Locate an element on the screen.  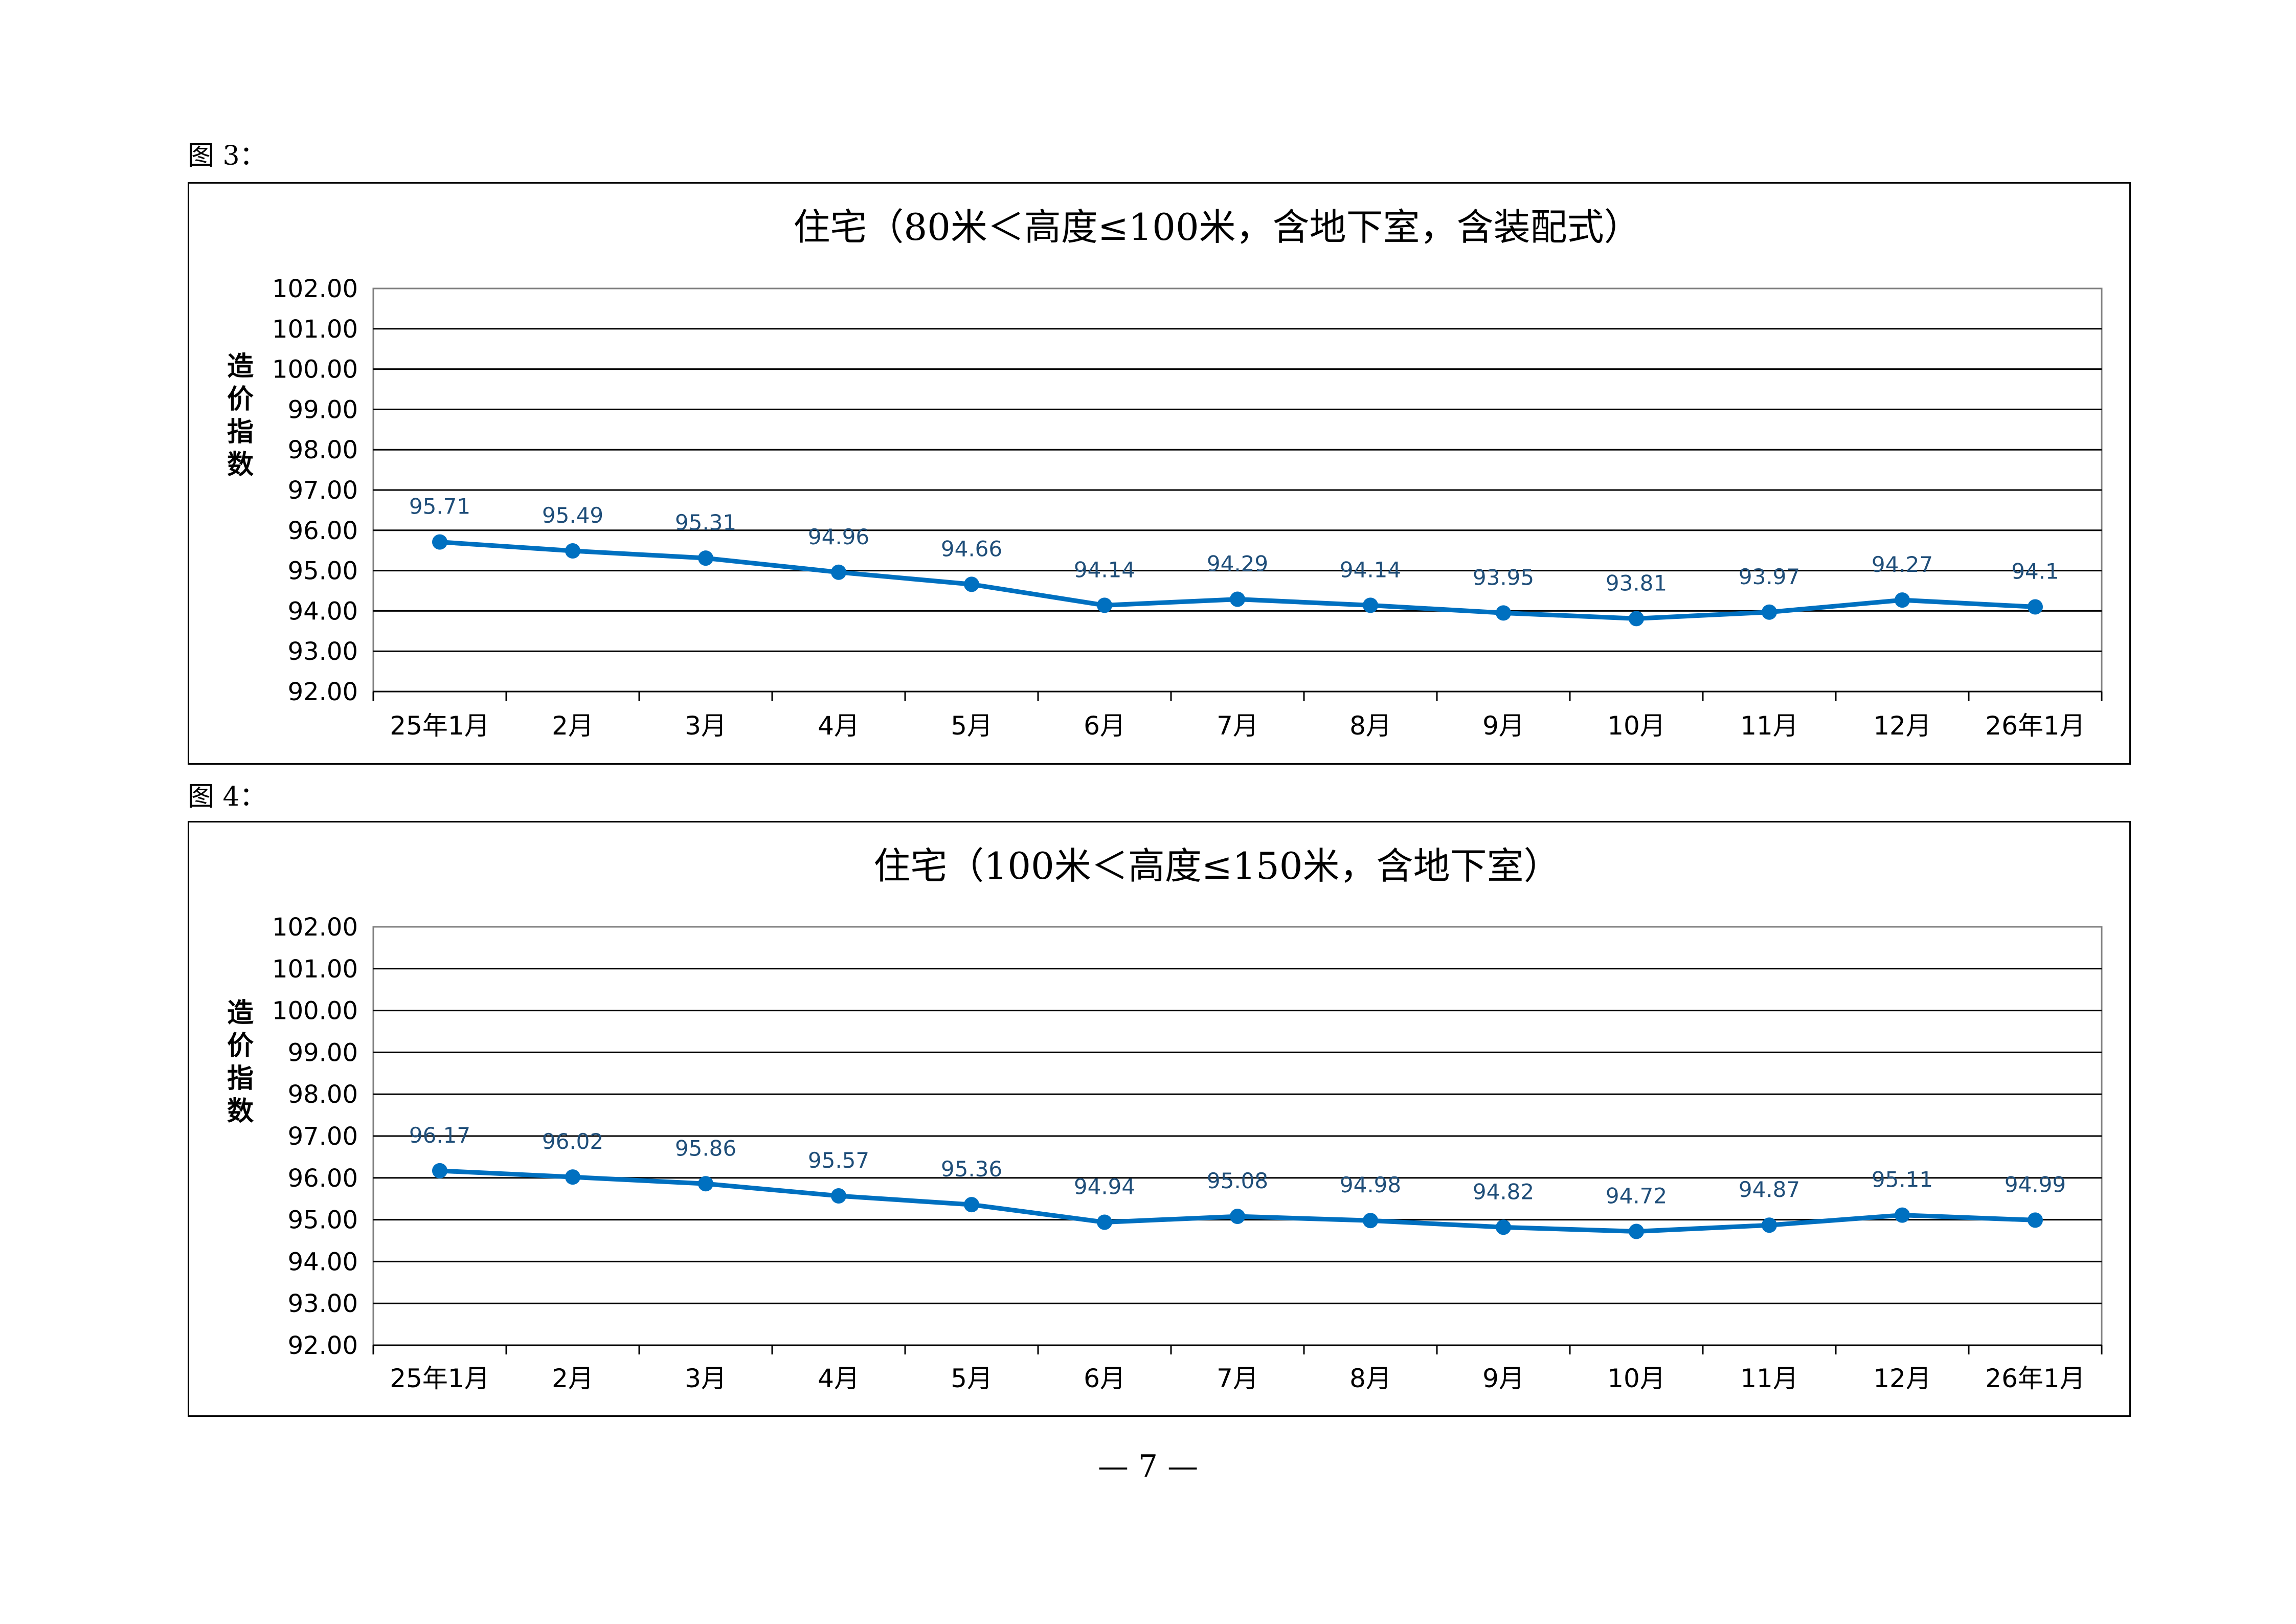
figure-4-label: 图 4： is located at coordinates (227, 797).